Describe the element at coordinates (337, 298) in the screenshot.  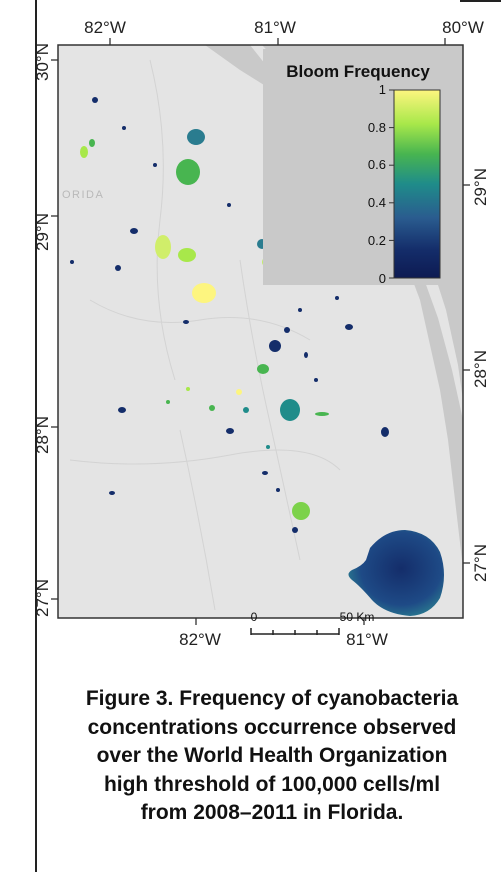
I see `lake-dark-e2` at that location.